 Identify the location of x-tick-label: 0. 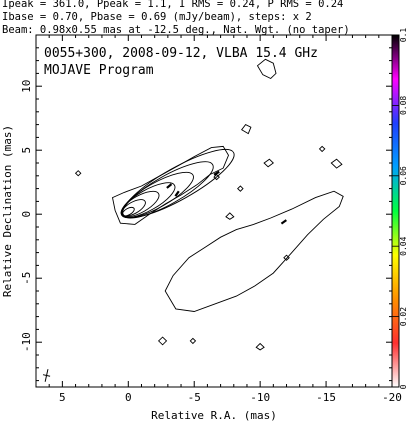
(128, 397).